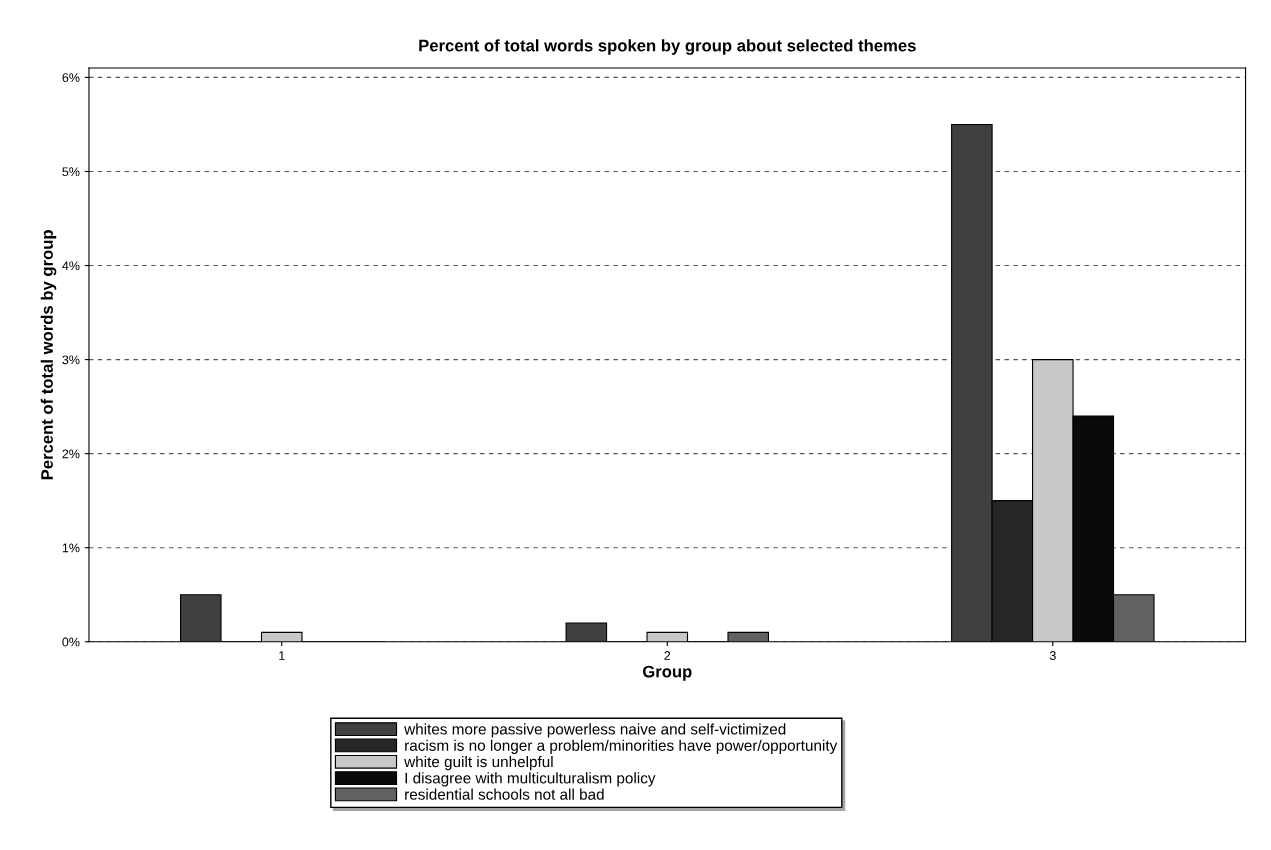 The height and width of the screenshot is (850, 1271). What do you see at coordinates (667, 47) in the screenshot?
I see `chart-title: Percent of total words spoken by group about selected themes` at bounding box center [667, 47].